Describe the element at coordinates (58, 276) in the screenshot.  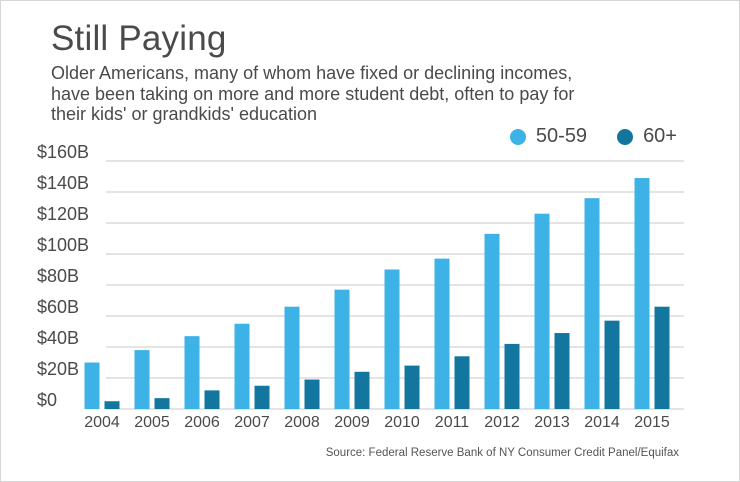
I see `y-tick-label: $80B` at that location.